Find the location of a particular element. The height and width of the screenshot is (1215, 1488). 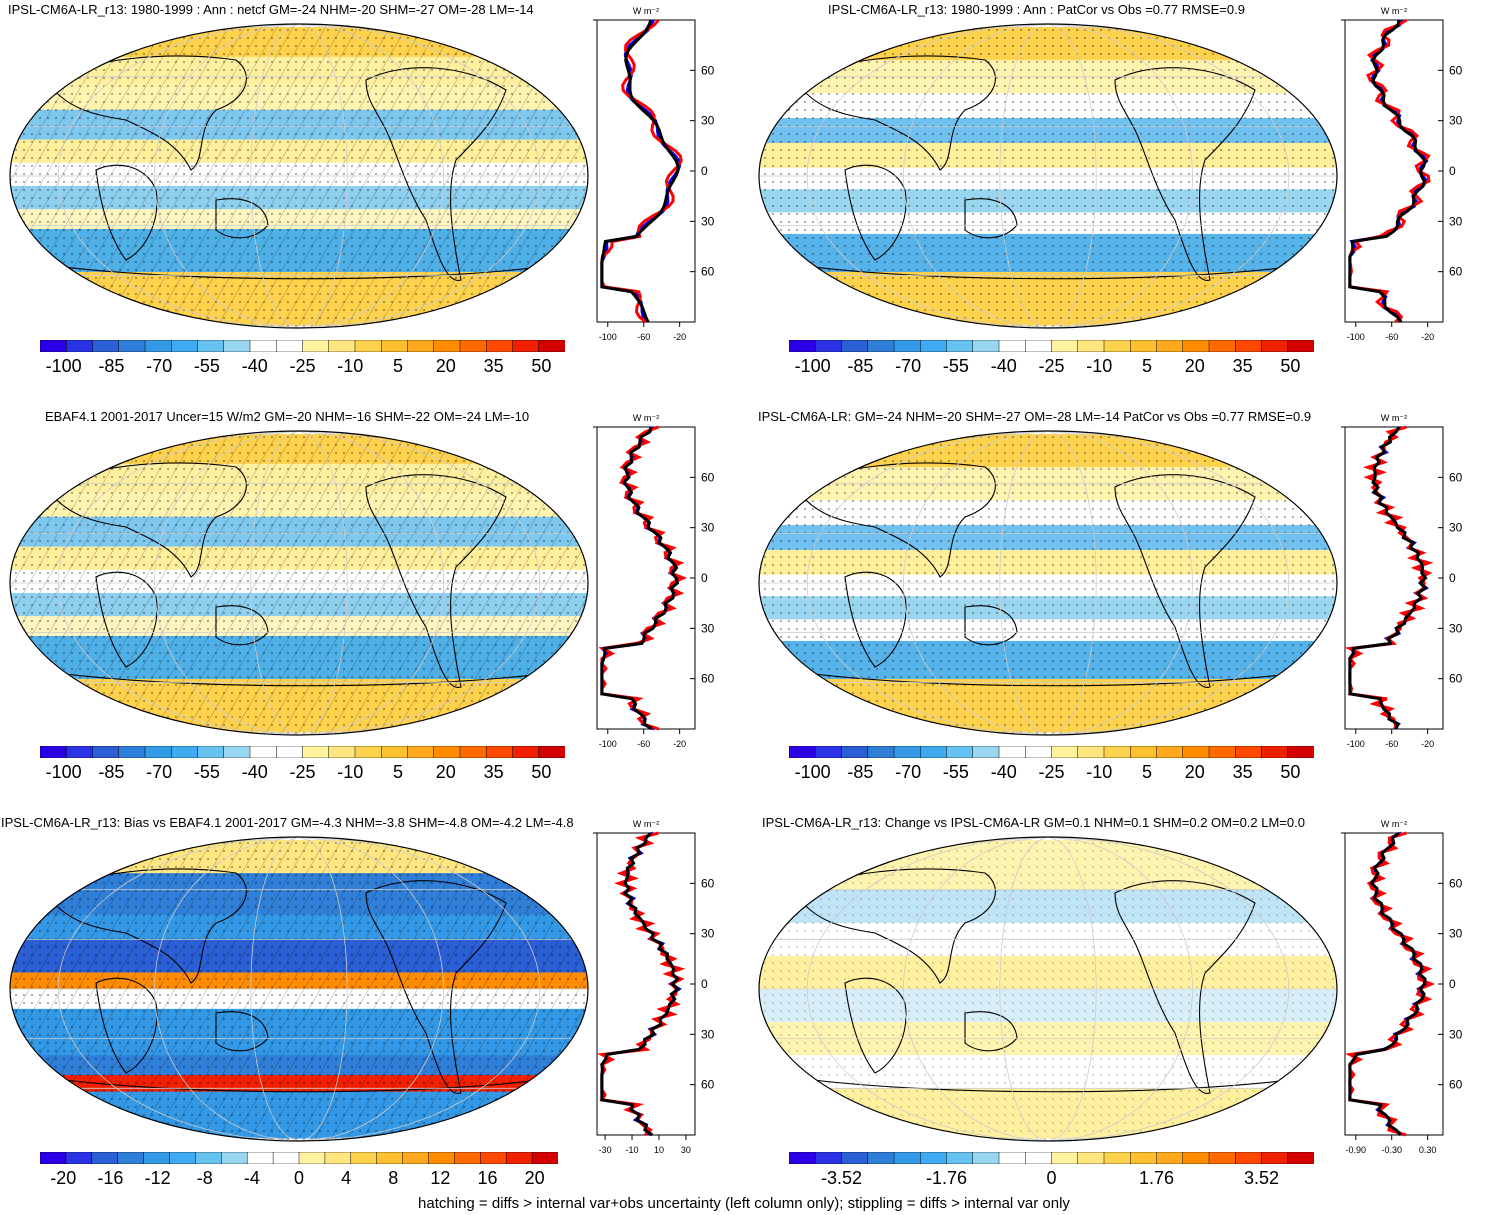

colorbar-tick-label: -40 is located at coordinates (1003, 366).